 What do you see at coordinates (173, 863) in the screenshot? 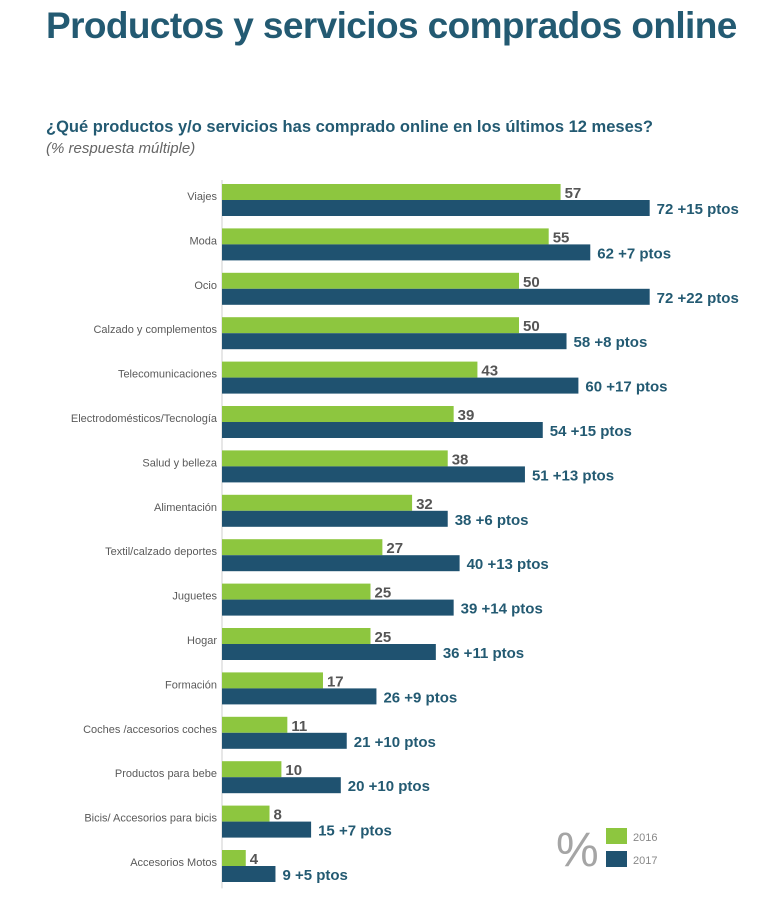
I see `category-label: Accesorios Motos` at bounding box center [173, 863].